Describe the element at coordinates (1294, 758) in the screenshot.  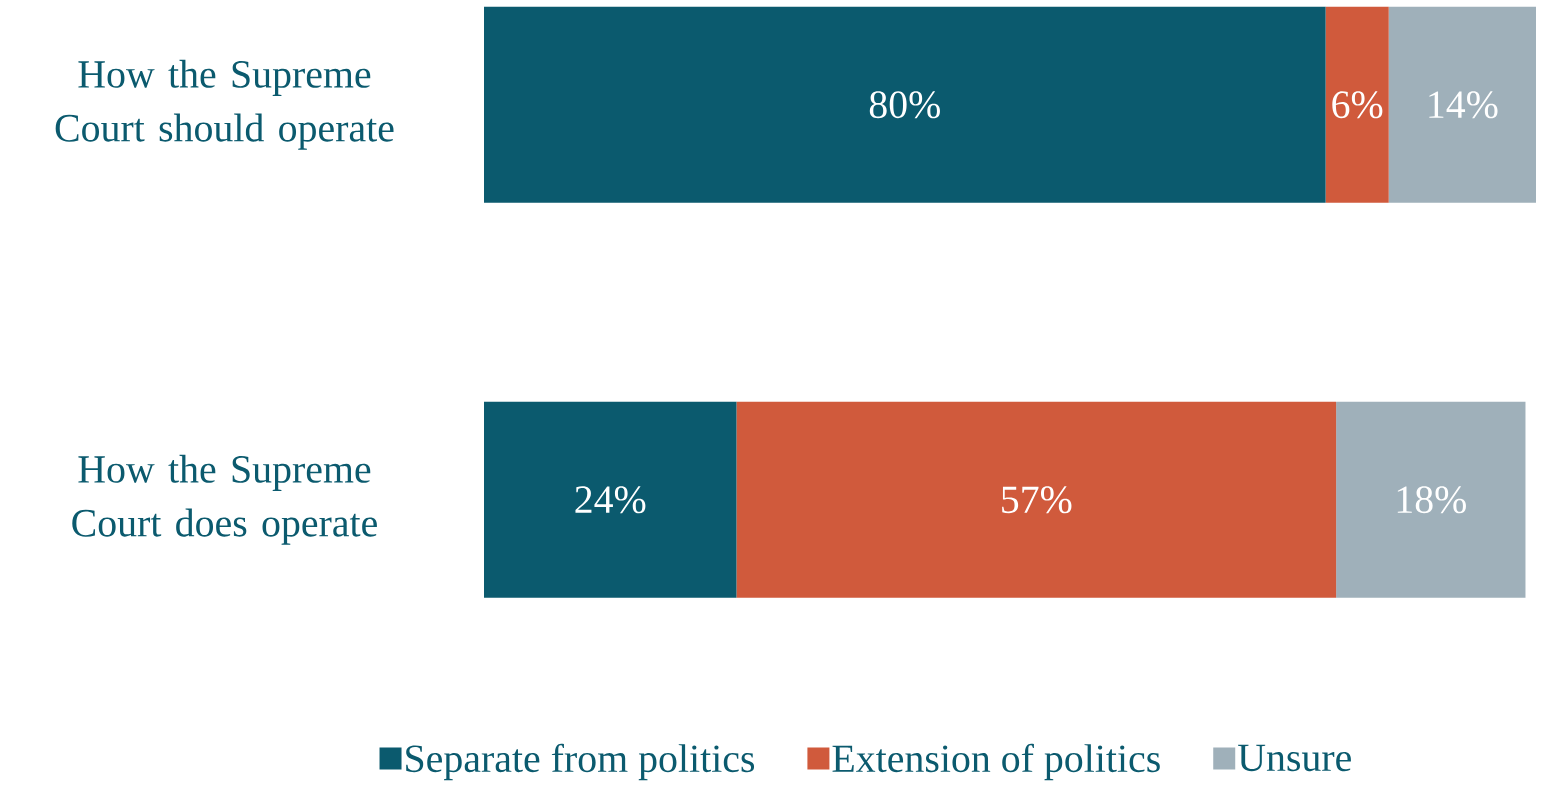
I see `legend-label: Unsure` at that location.